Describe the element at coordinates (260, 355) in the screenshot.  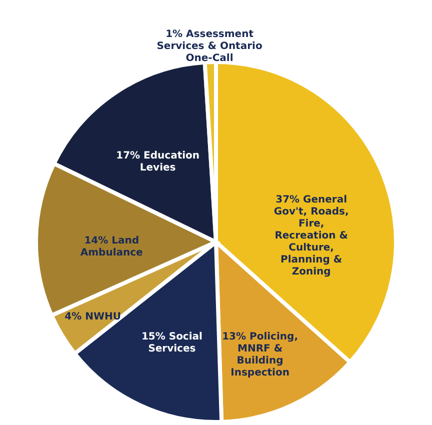
I see `slice-label: 13% Policing, MNRF & Building Inspection` at that location.